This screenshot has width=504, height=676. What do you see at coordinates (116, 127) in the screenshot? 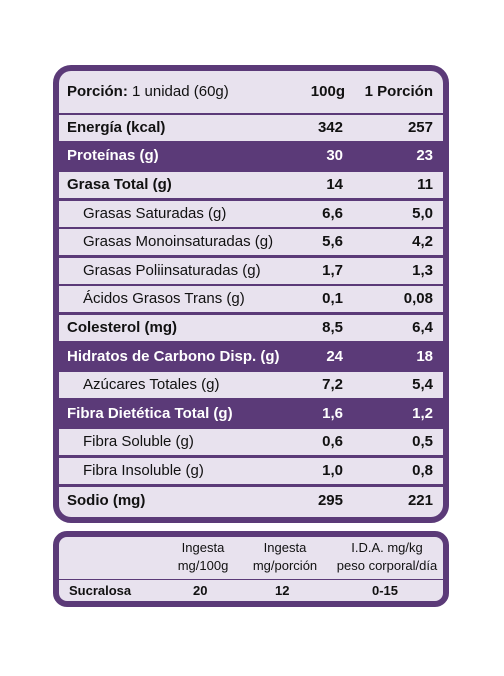
I see `row-label: Energía (kcal)` at bounding box center [116, 127].